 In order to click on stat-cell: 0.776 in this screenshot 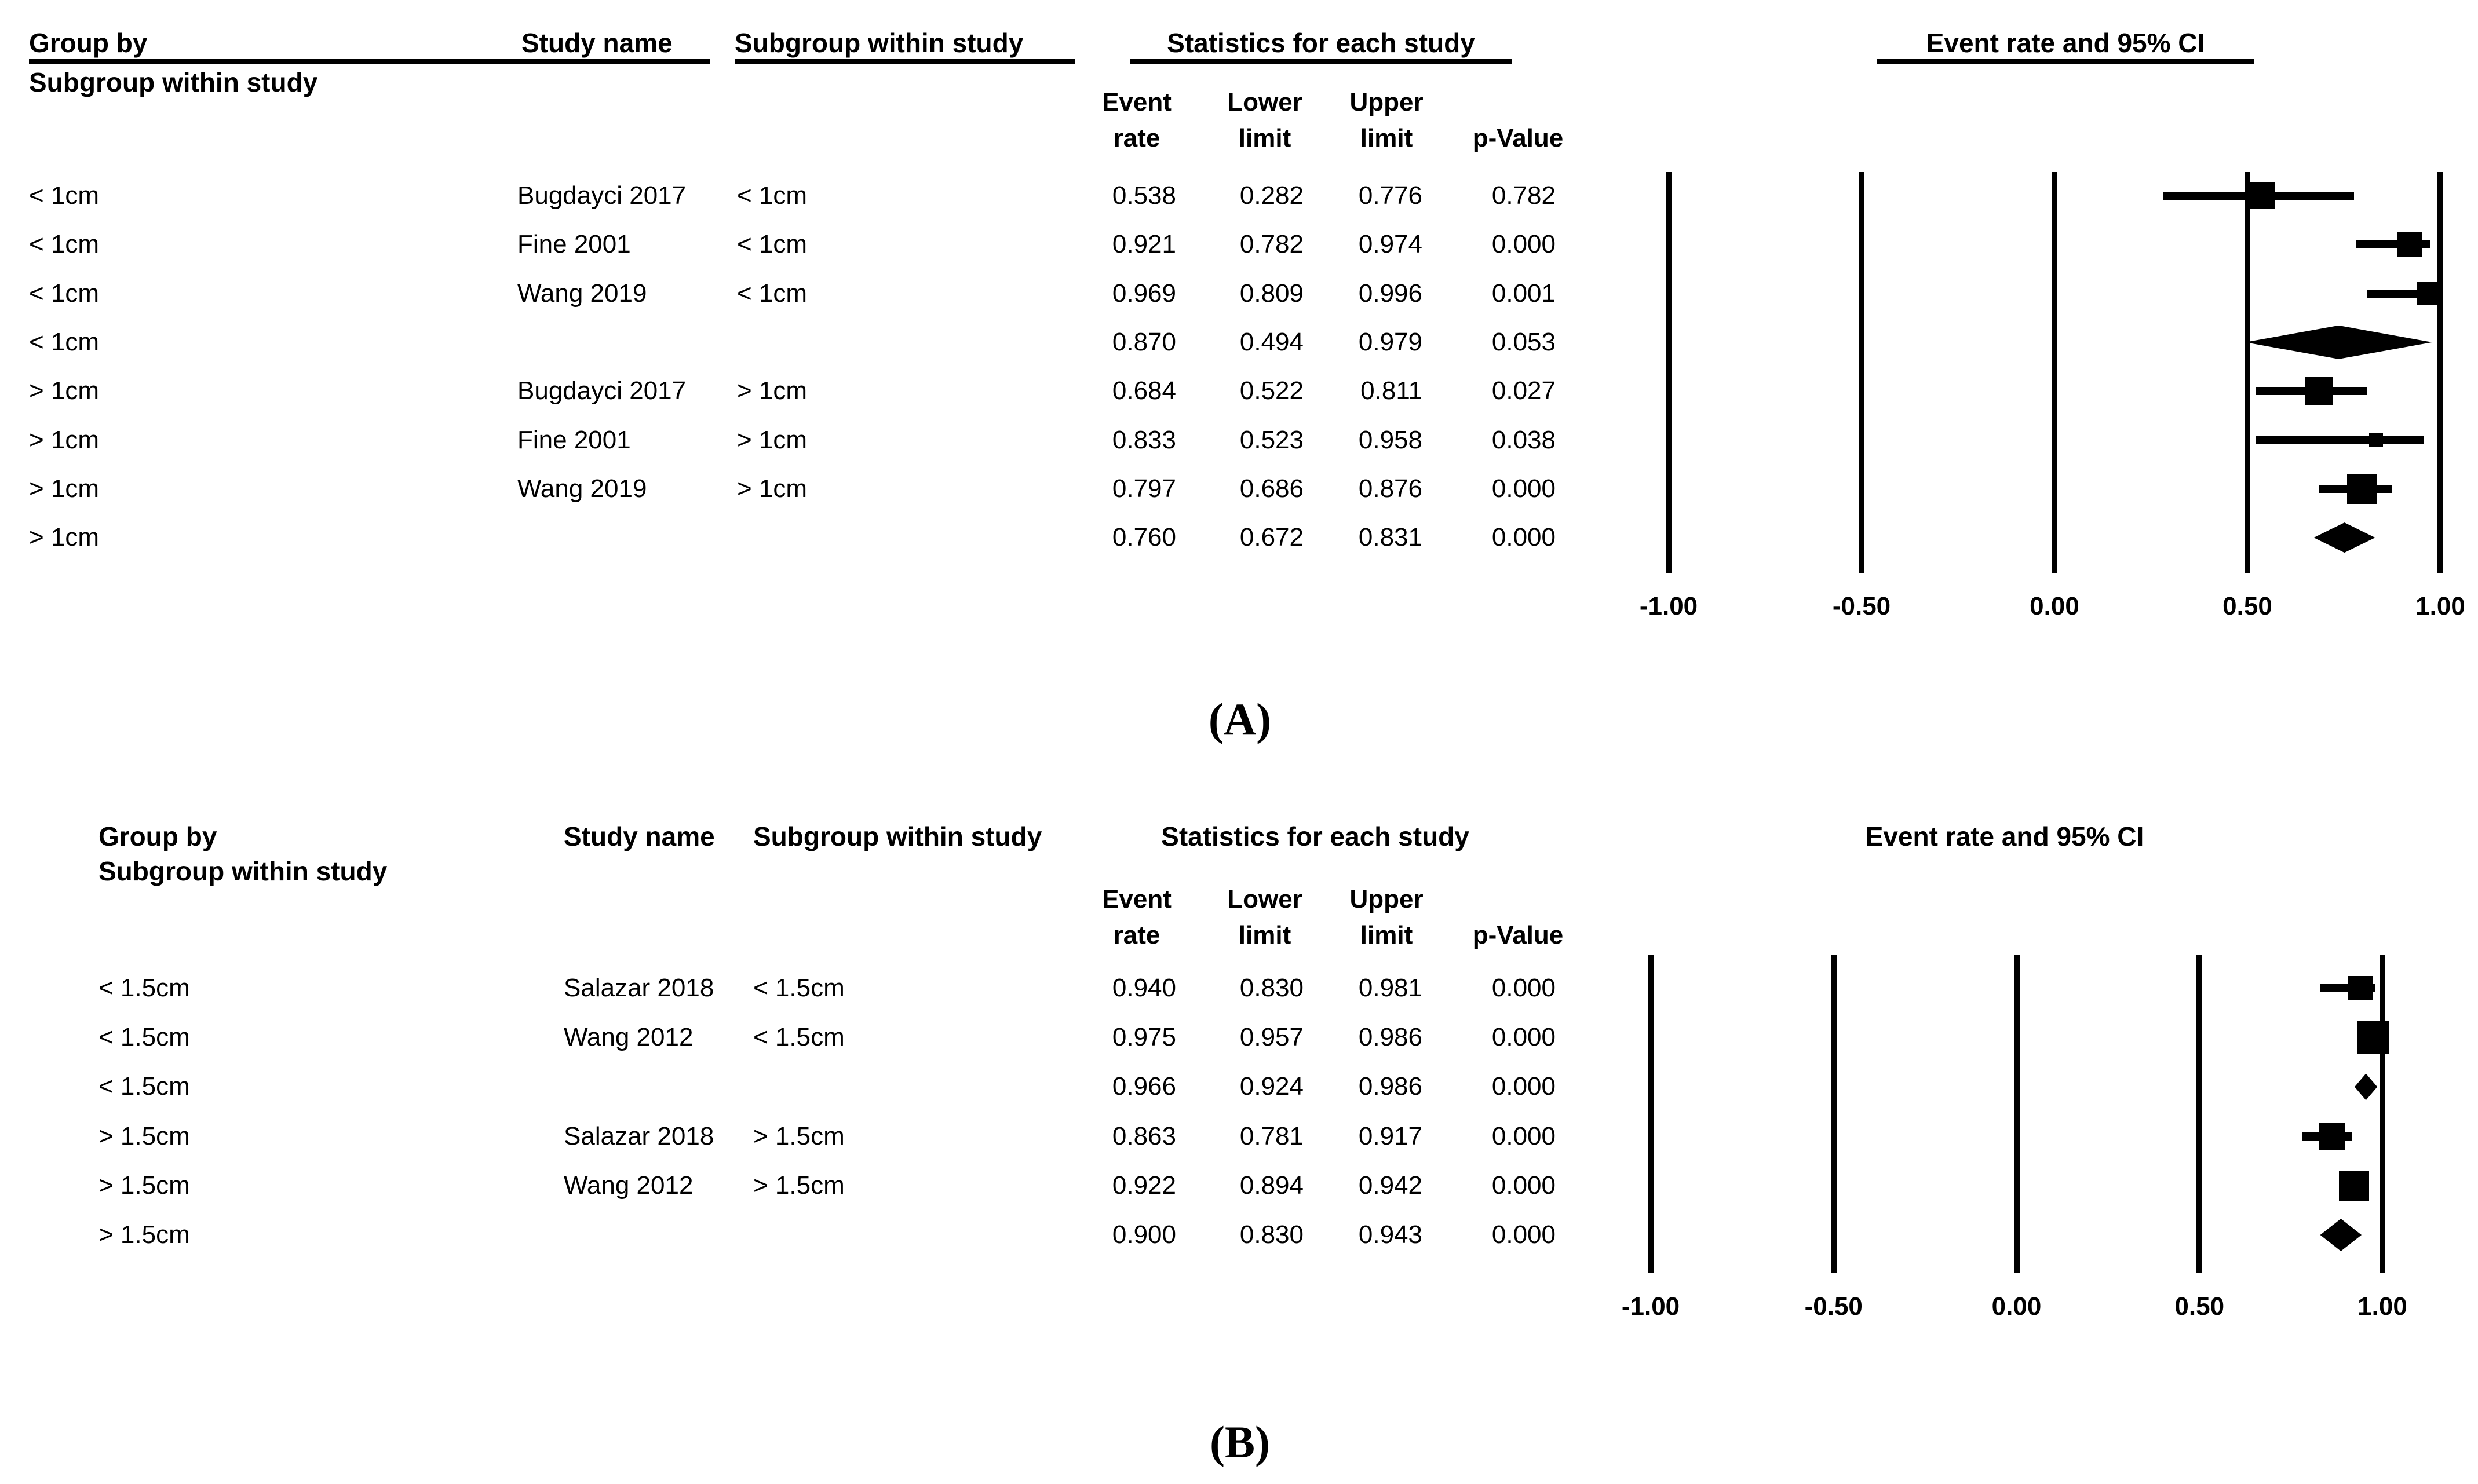, I will do `click(1390, 195)`.